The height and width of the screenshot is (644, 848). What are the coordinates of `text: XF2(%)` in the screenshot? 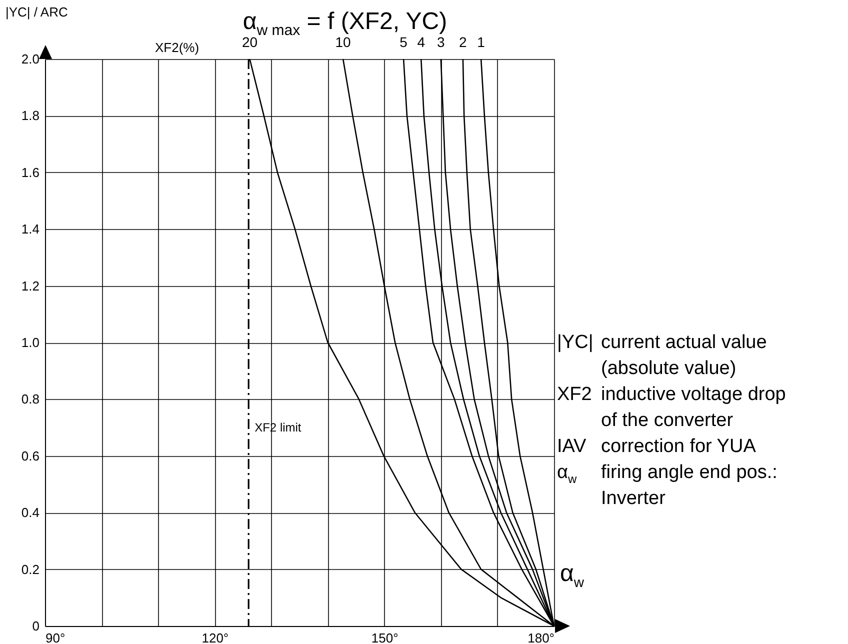 It's located at (177, 47).